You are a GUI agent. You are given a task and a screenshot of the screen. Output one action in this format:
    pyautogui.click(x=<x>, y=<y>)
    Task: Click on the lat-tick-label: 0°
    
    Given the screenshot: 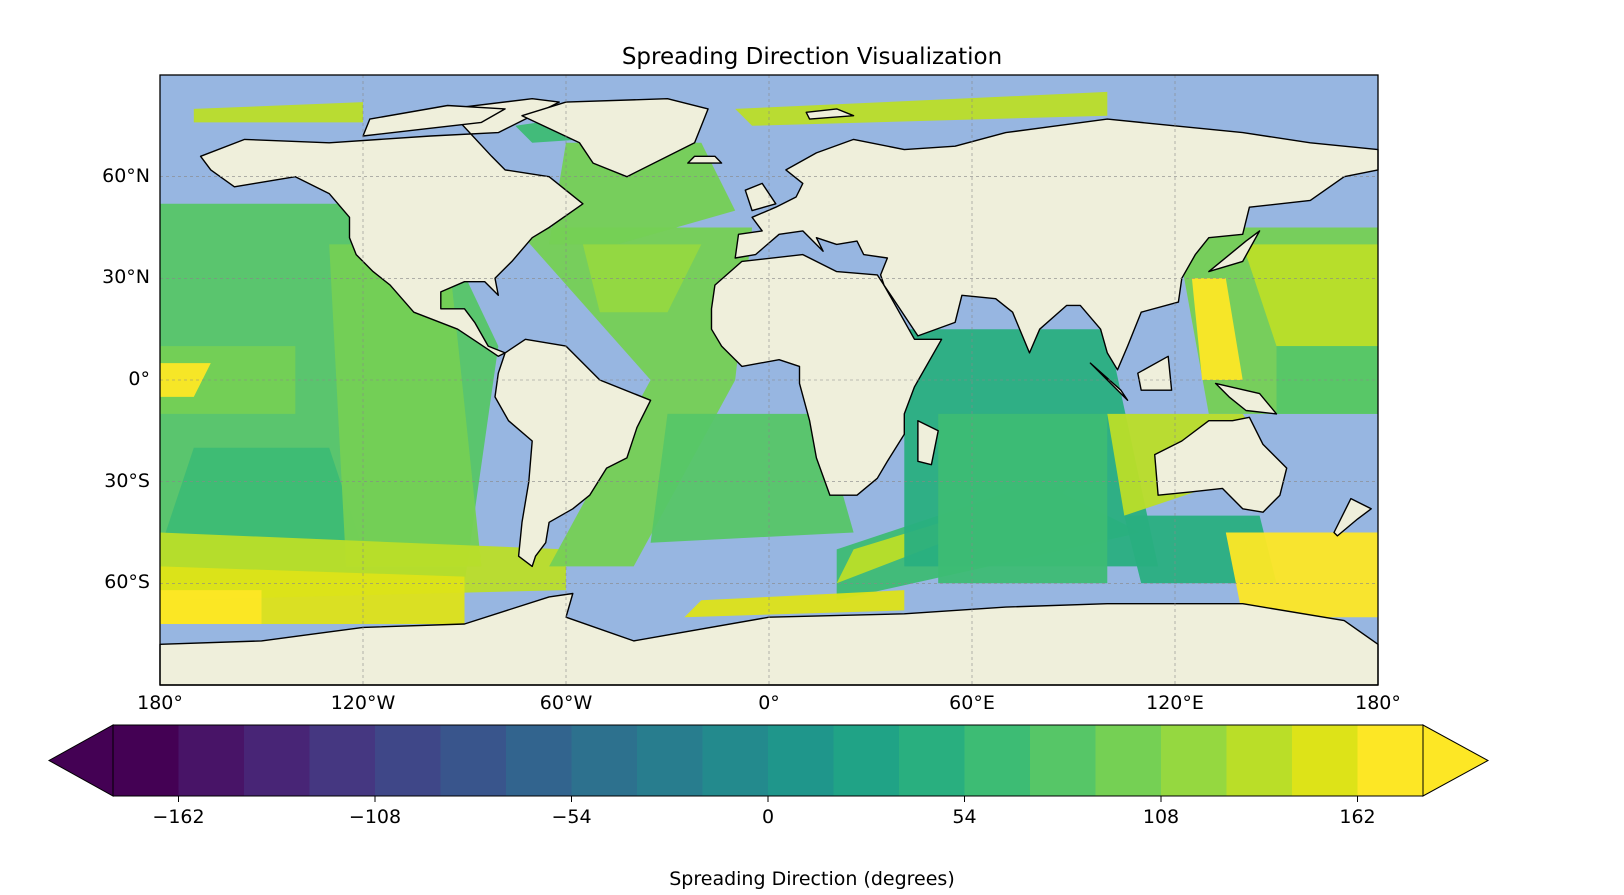 What is the action you would take?
    pyautogui.click(x=139, y=379)
    